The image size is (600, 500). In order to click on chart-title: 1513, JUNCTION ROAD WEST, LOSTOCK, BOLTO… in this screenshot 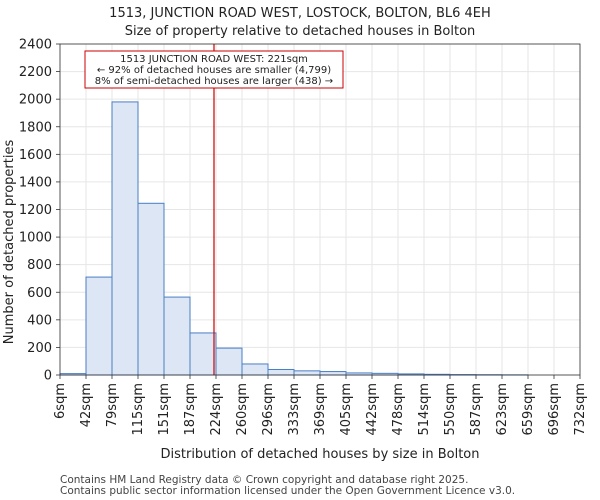, I will do `click(300, 13)`.